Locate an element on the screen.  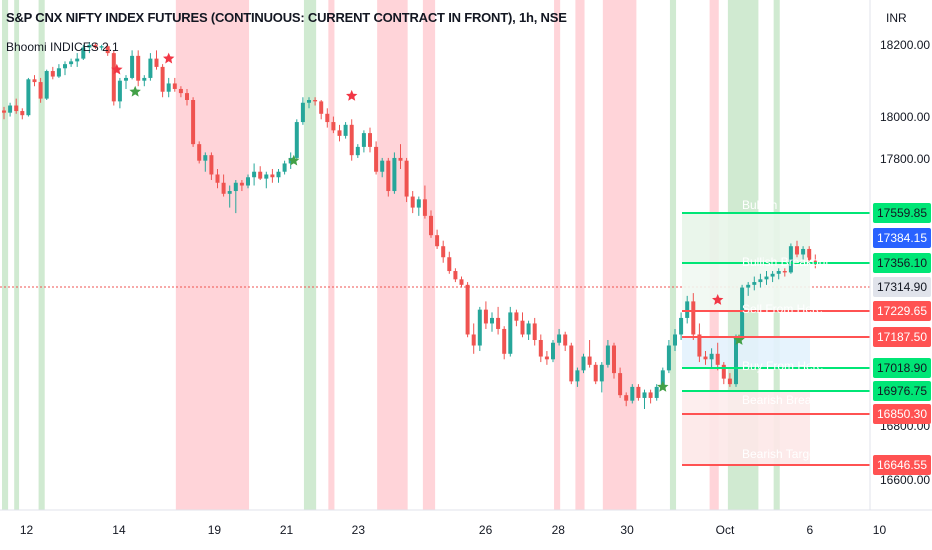
price-badge-label: 17229.65 is located at coordinates (902, 311).